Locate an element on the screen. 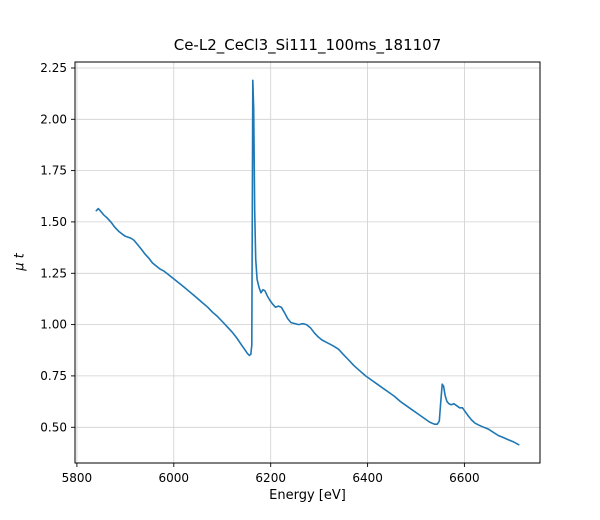 This screenshot has width=600, height=520. y-tick-label: 2.00 is located at coordinates (53, 119).